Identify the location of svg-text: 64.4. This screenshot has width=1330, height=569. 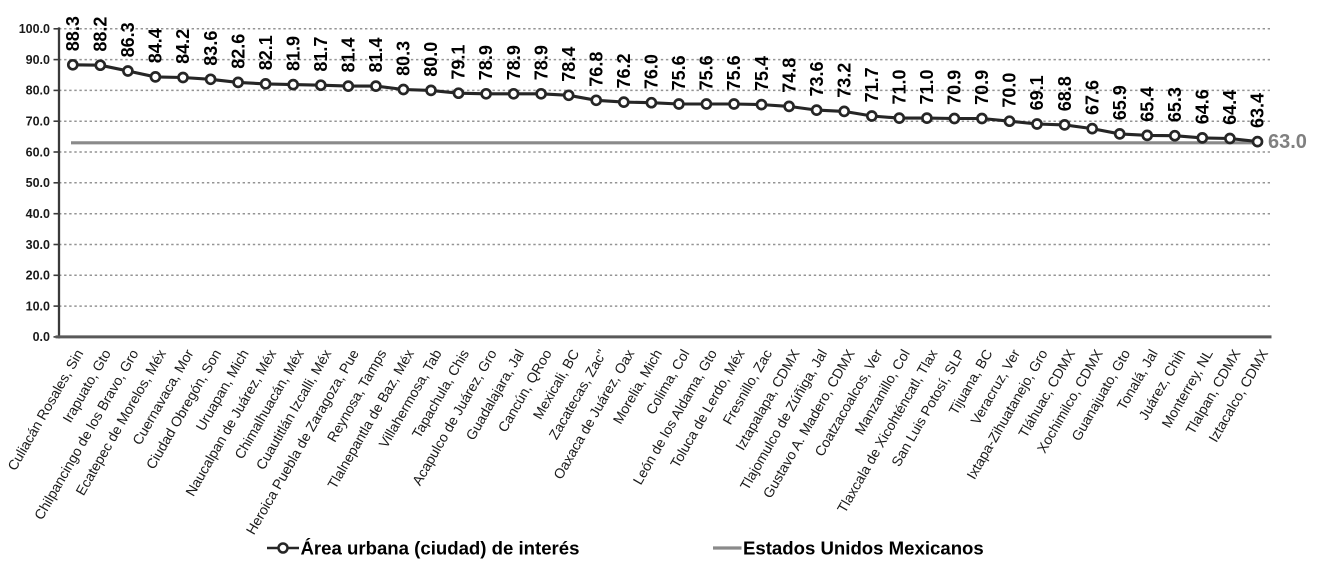
(1230, 107).